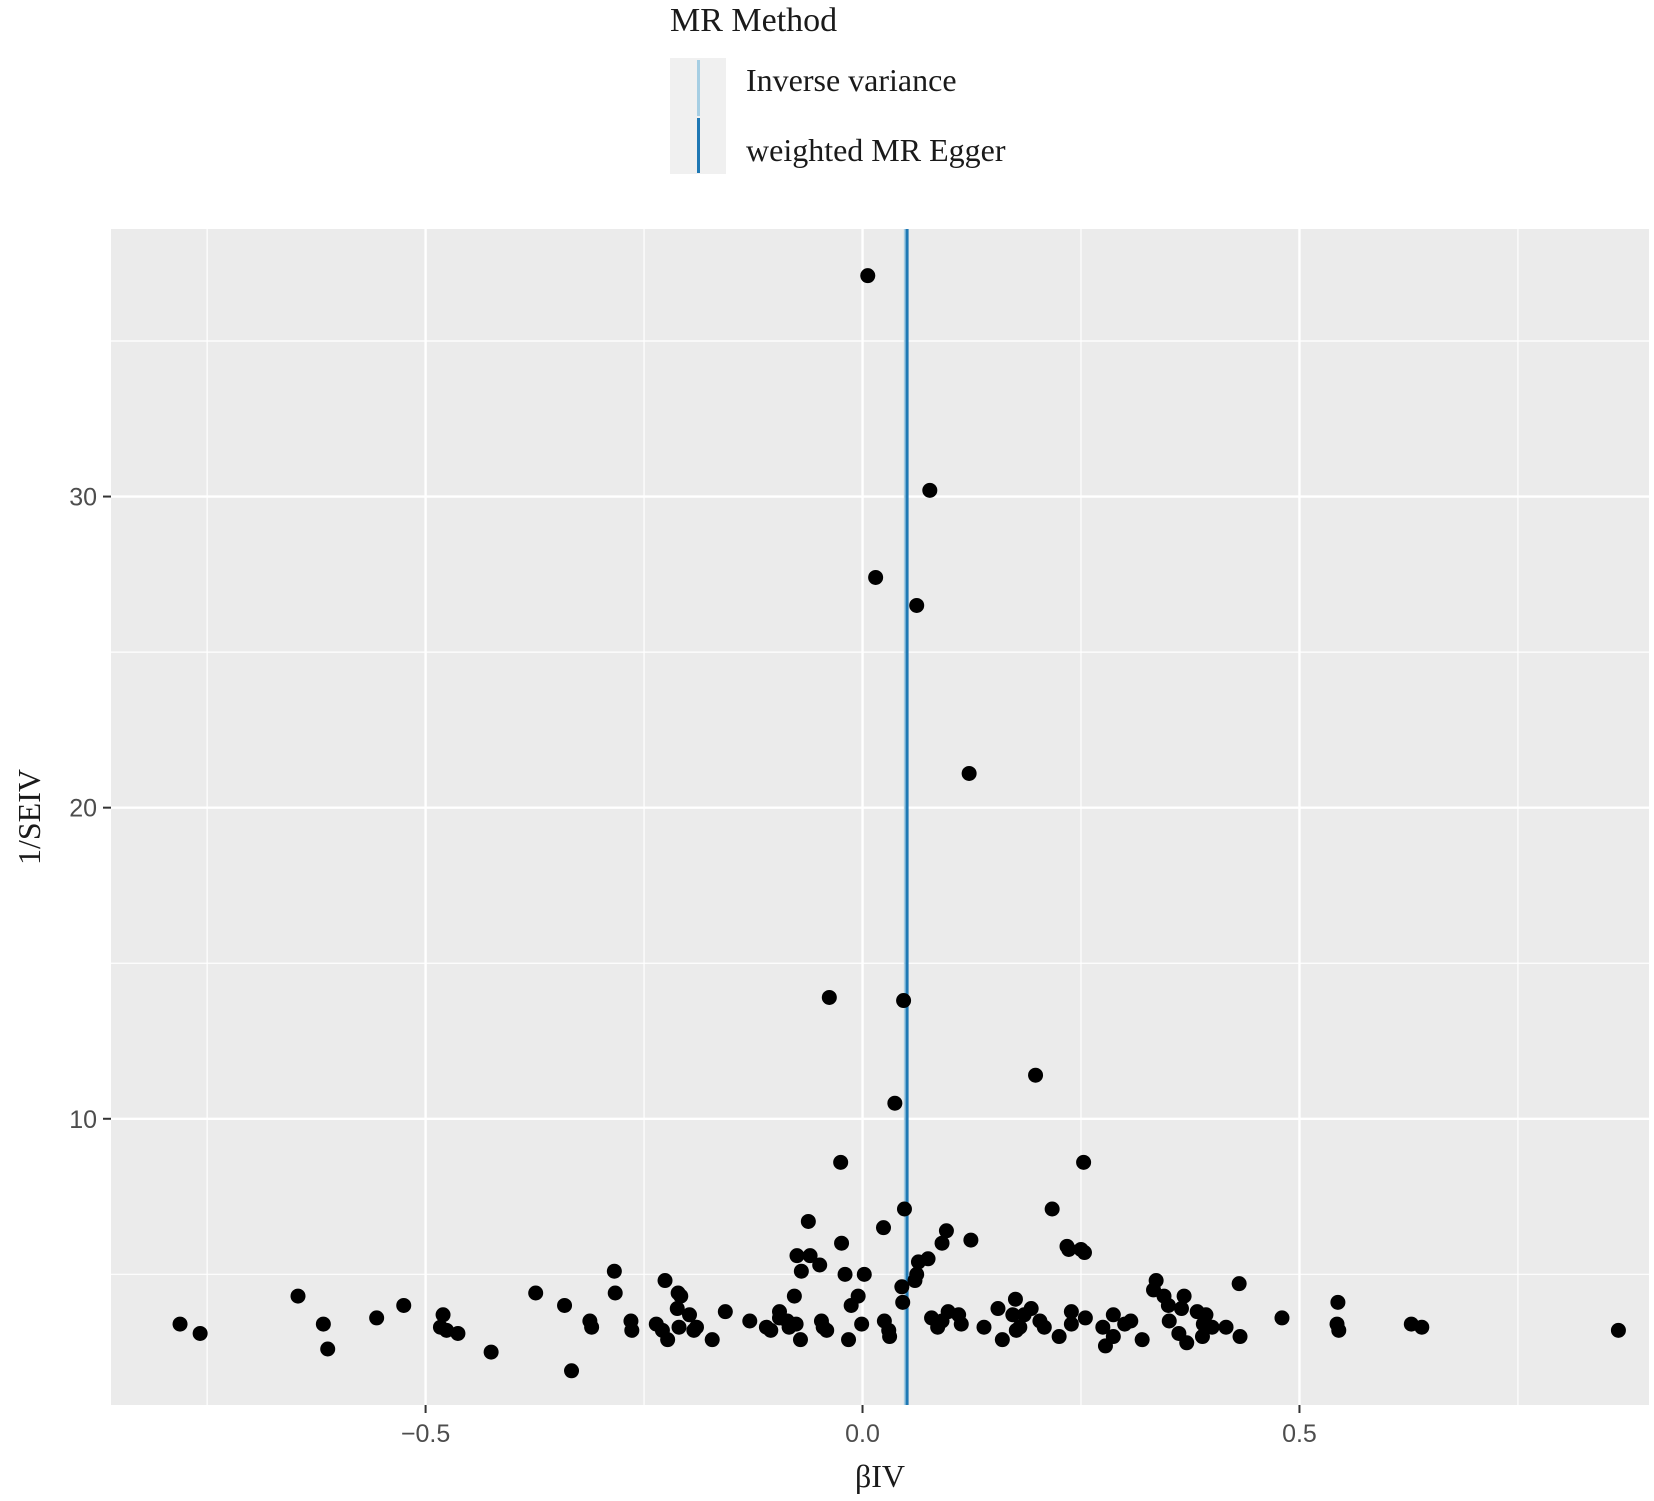 This screenshot has width=1654, height=1501. I want to click on legend-swatch-inverse-variance, so click(698, 88).